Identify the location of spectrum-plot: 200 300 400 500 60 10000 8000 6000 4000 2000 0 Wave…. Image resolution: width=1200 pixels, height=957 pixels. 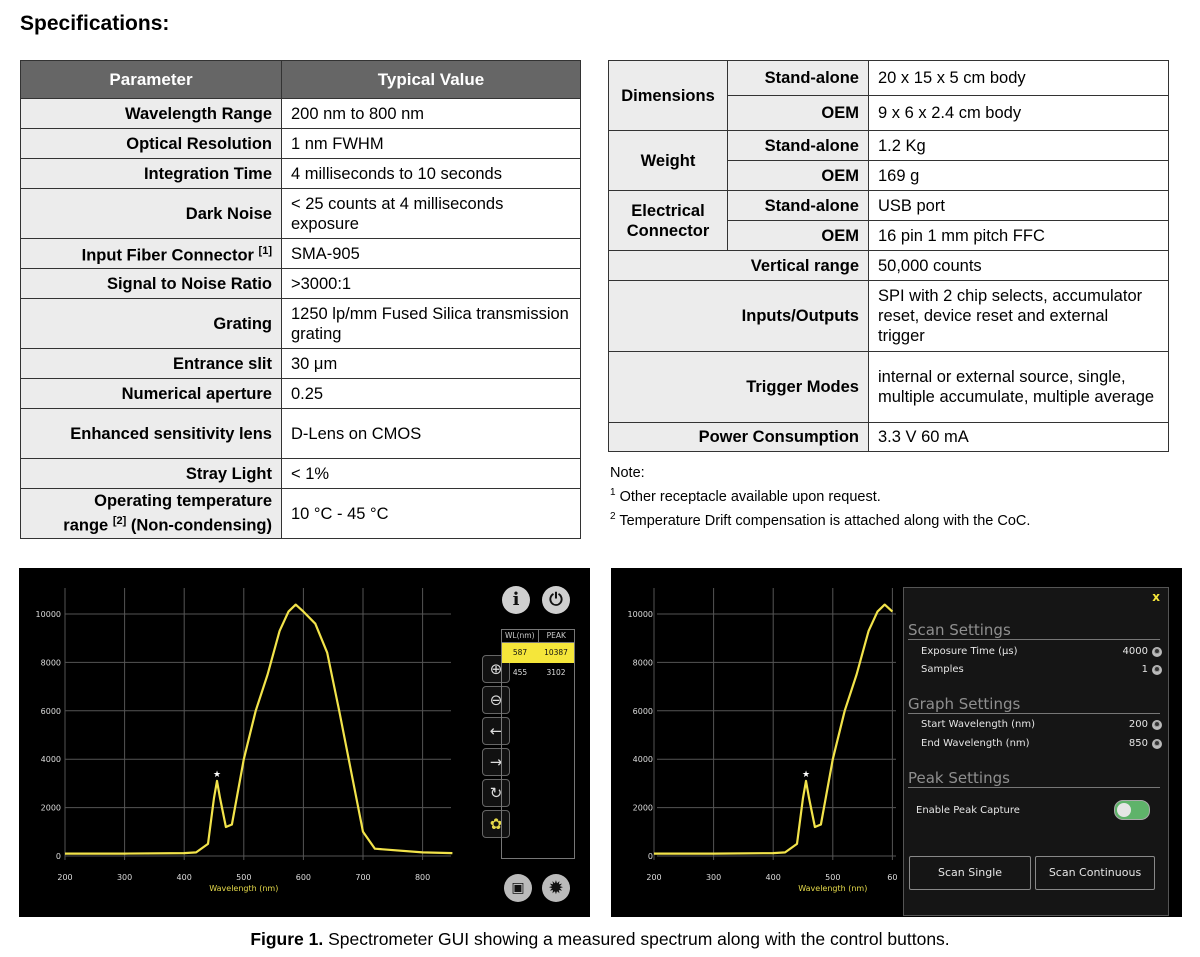
(762, 740).